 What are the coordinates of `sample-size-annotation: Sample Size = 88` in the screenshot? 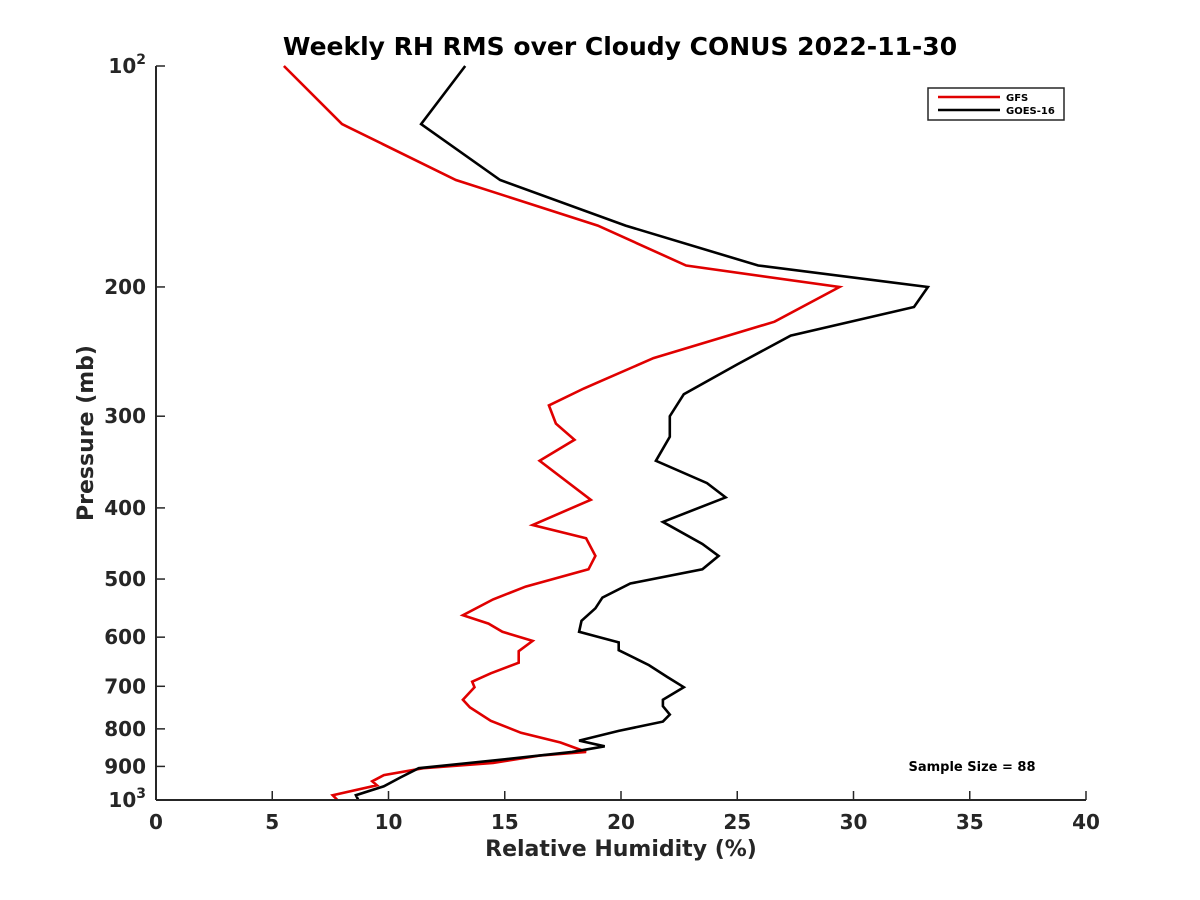 It's located at (971, 767).